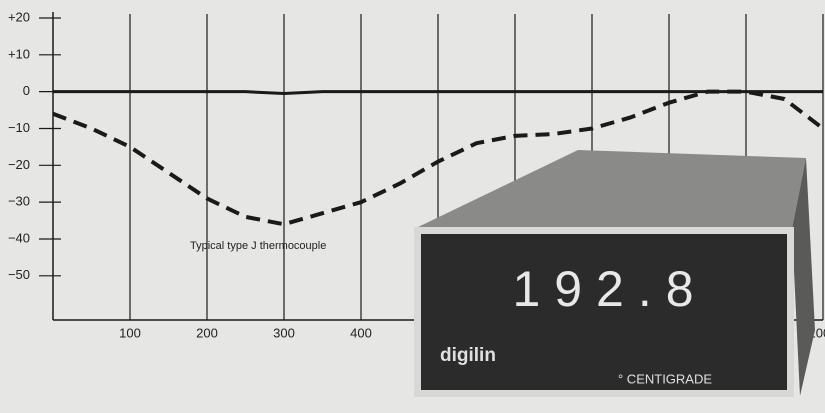  Describe the element at coordinates (803, 277) in the screenshot. I see `device-side` at that location.